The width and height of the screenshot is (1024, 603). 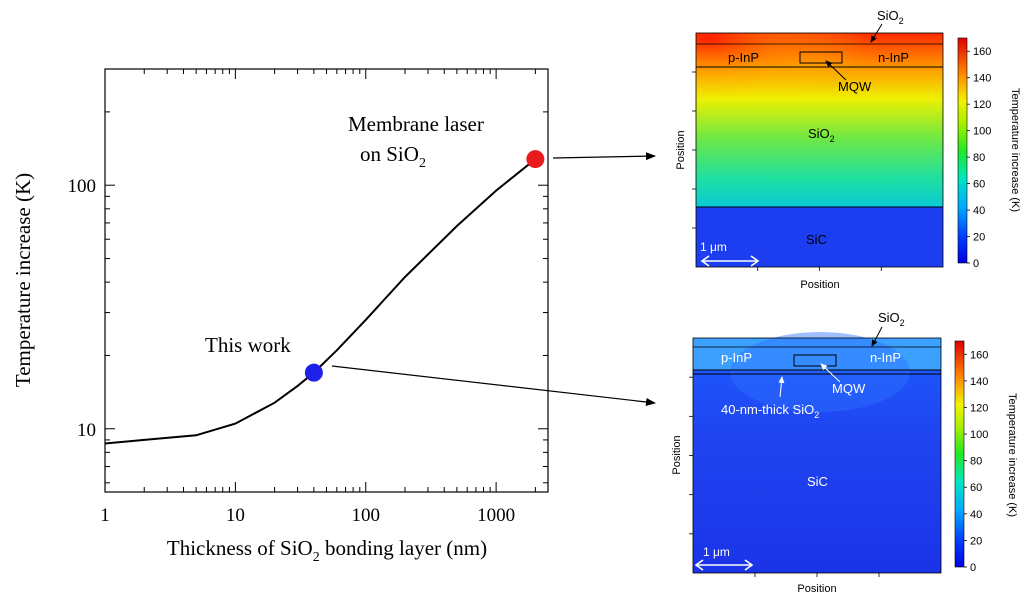 I want to click on top-map-ticks, so click(x=787, y=171).